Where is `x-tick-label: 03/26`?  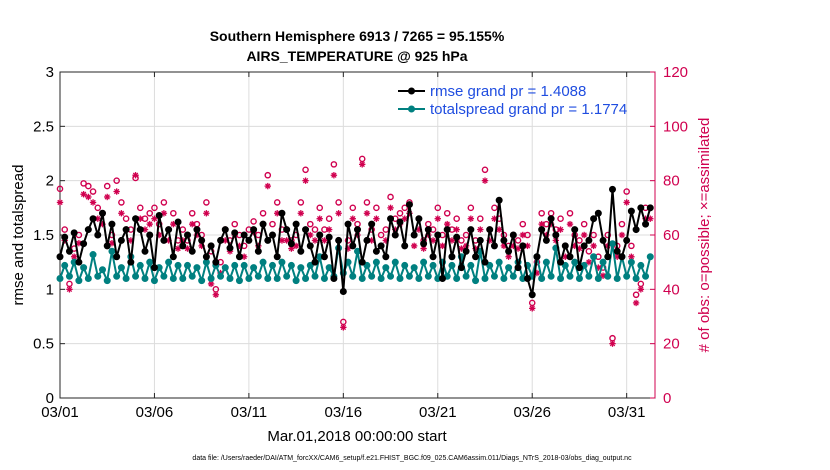
x-tick-label: 03/26 is located at coordinates (532, 412).